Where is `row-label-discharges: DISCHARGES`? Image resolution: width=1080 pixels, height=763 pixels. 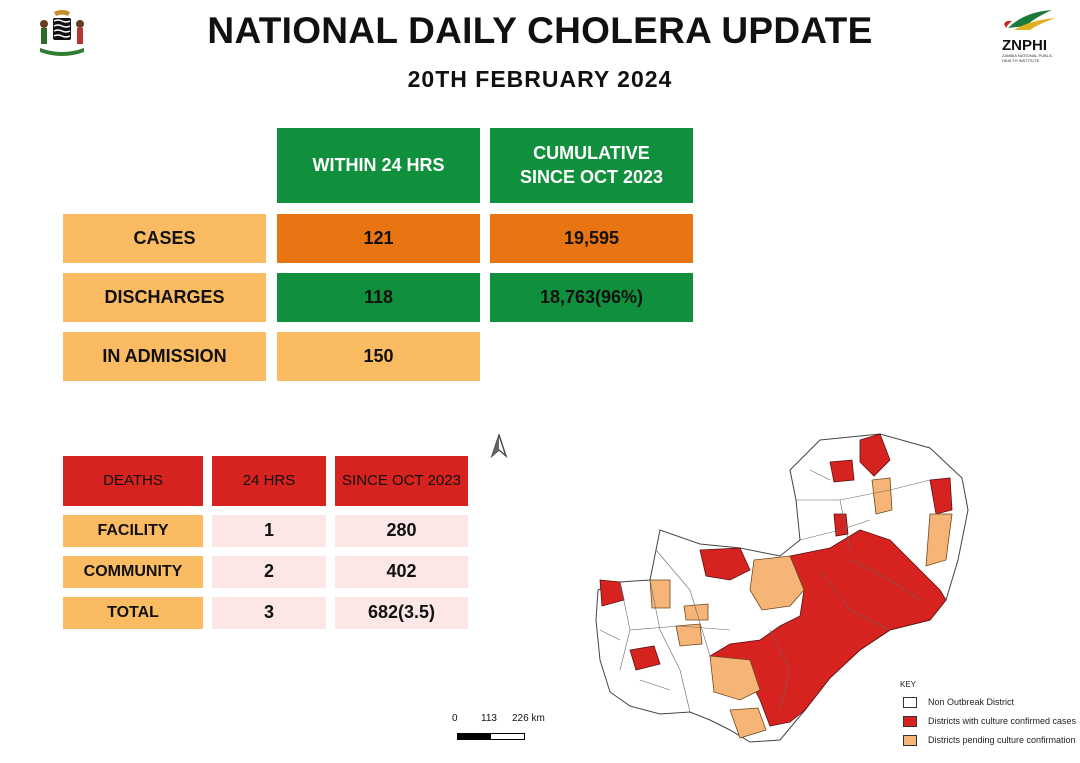
row-label-discharges: DISCHARGES is located at coordinates (164, 297).